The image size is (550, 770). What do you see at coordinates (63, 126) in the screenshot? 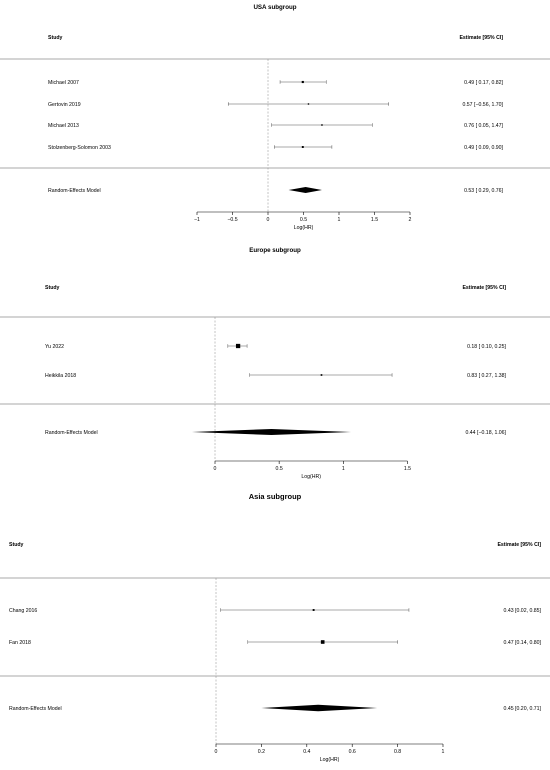
I see `study-label: Michael 2013` at bounding box center [63, 126].